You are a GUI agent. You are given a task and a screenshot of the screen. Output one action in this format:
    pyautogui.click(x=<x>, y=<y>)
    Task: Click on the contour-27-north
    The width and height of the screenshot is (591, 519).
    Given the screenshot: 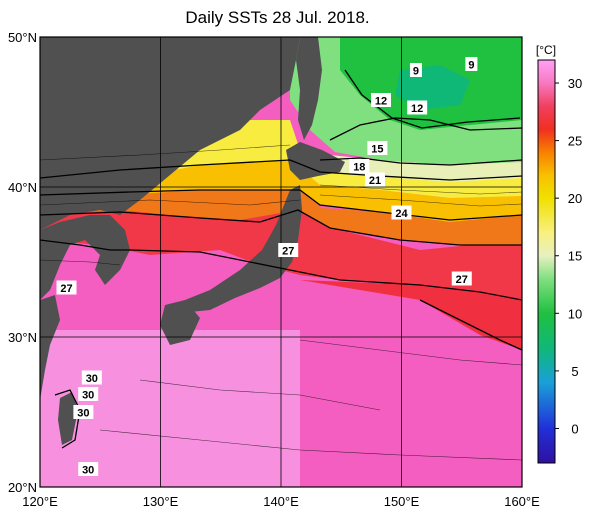 What is the action you would take?
    pyautogui.click(x=325, y=275)
    